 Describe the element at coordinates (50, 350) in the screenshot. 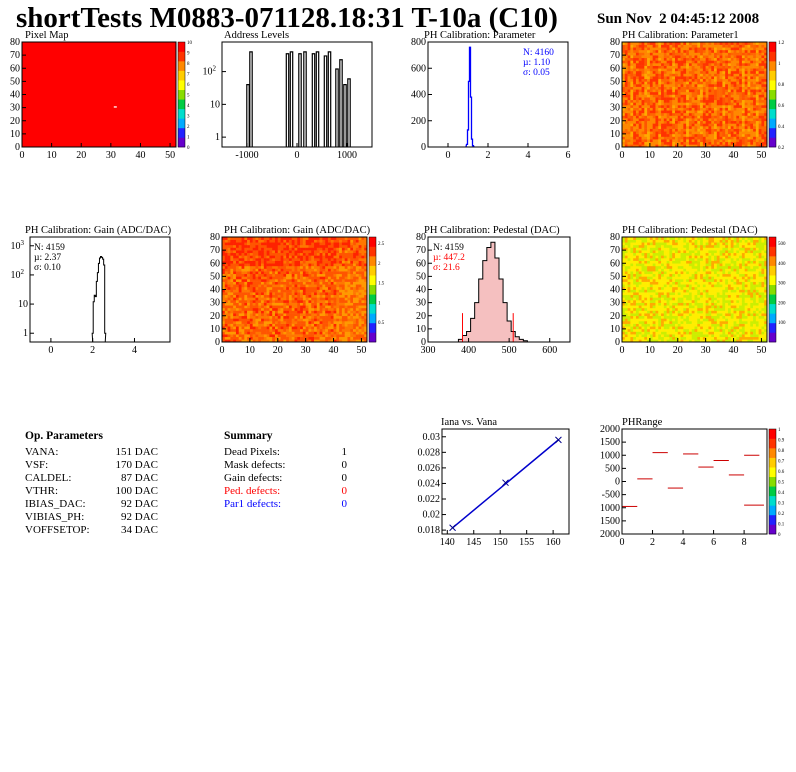

I see `x-tick-label: 0` at that location.